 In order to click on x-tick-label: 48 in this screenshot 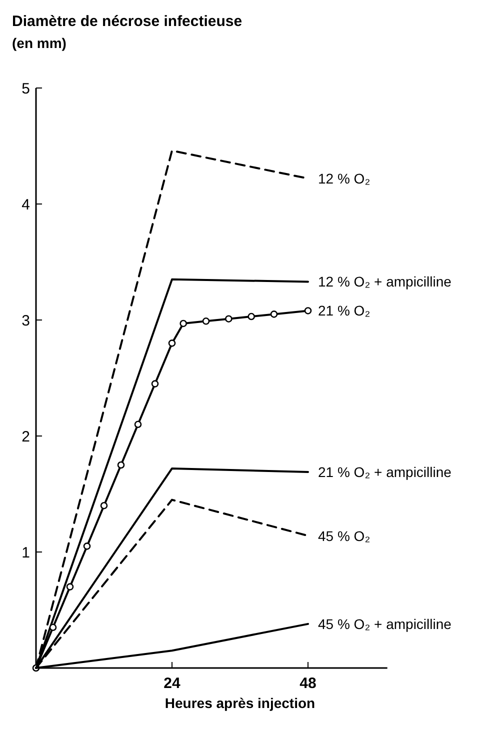, I will do `click(308, 683)`.